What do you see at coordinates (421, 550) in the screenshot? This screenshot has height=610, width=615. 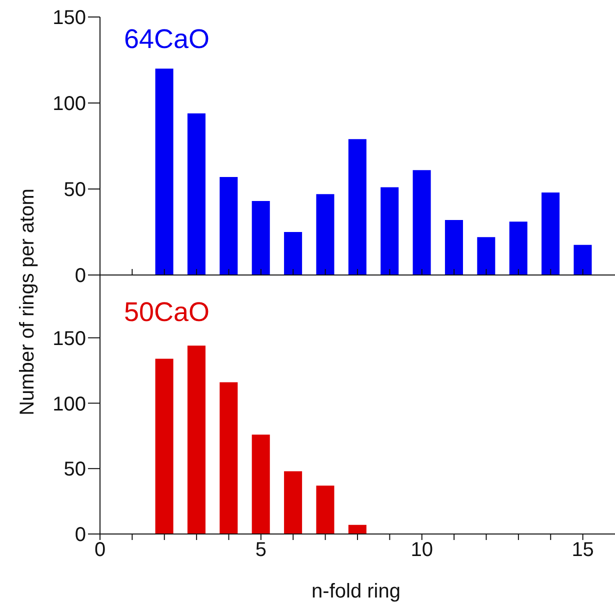 I see `x-tick-label: 10` at bounding box center [421, 550].